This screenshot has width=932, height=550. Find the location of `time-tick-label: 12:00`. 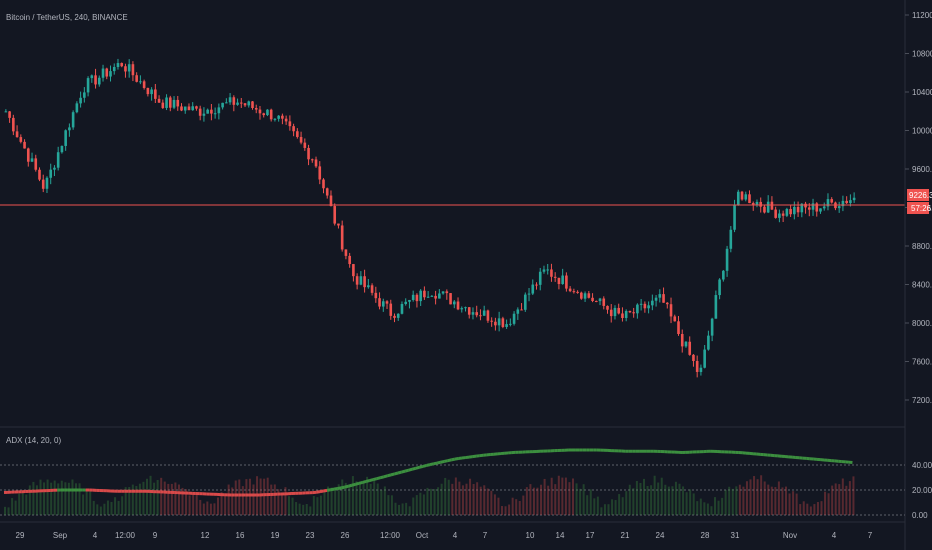

time-tick-label: 12:00 is located at coordinates (125, 535).